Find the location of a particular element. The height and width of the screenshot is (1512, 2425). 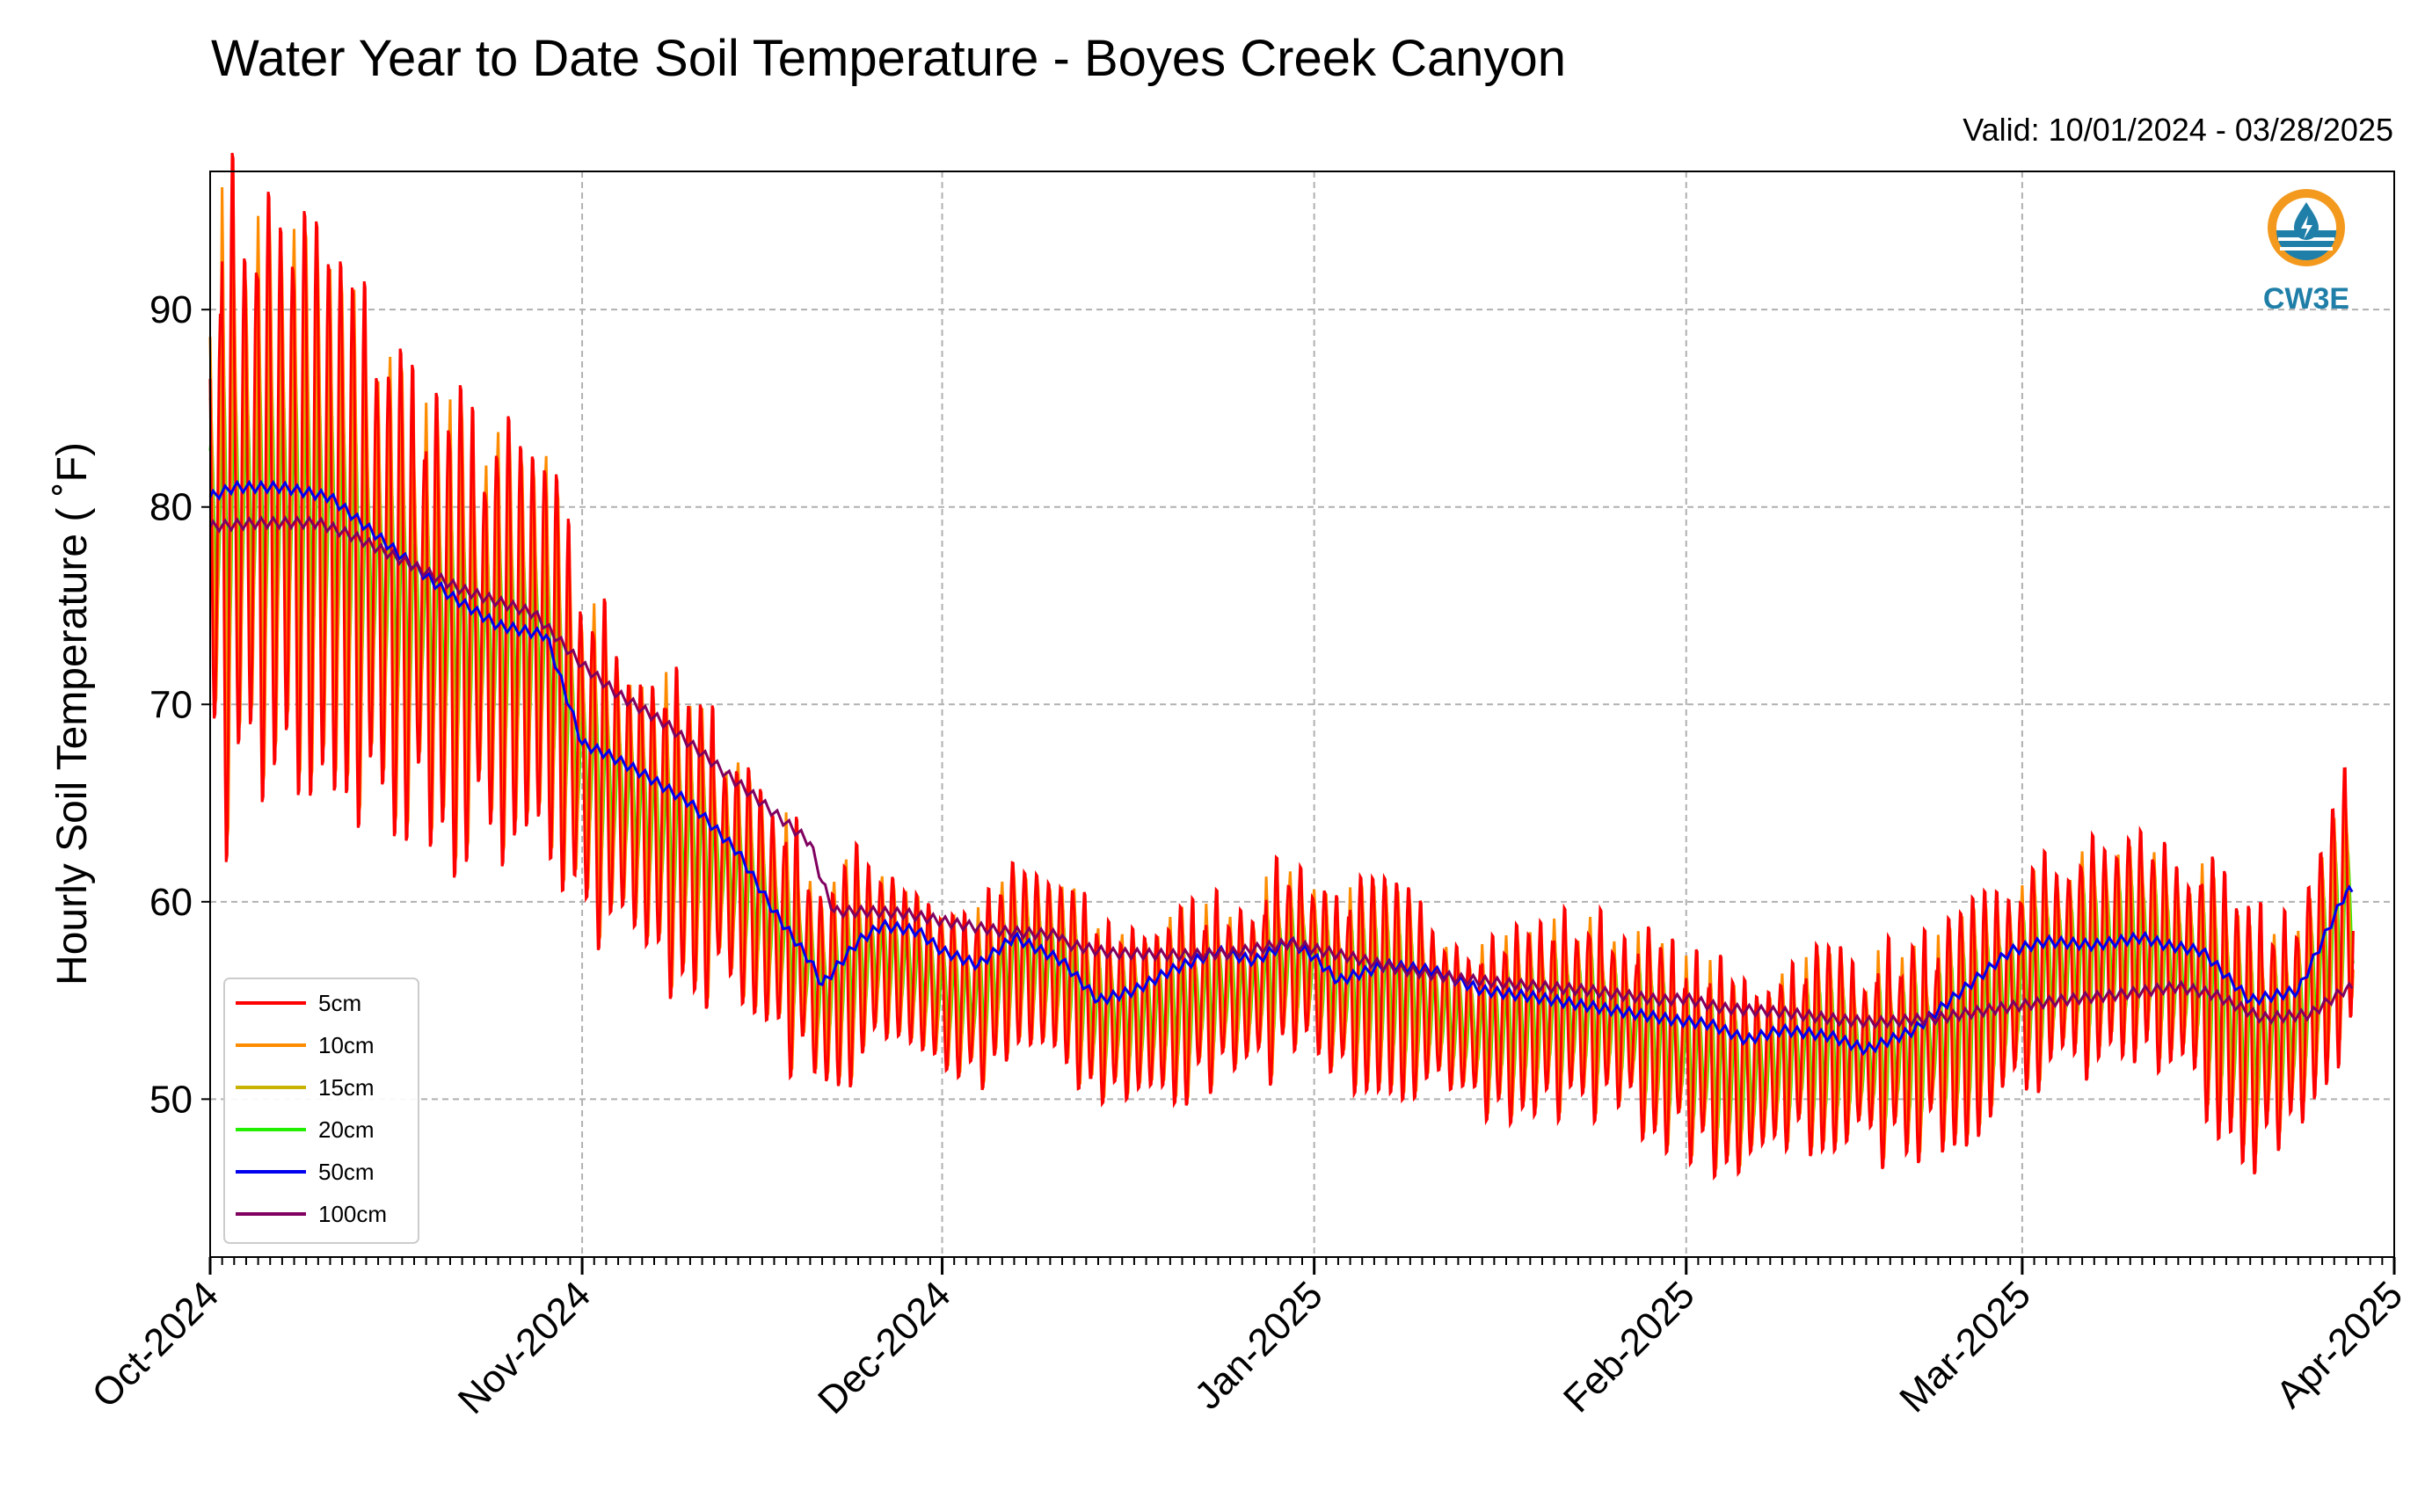

y-tick-label: 90 is located at coordinates (171, 309).